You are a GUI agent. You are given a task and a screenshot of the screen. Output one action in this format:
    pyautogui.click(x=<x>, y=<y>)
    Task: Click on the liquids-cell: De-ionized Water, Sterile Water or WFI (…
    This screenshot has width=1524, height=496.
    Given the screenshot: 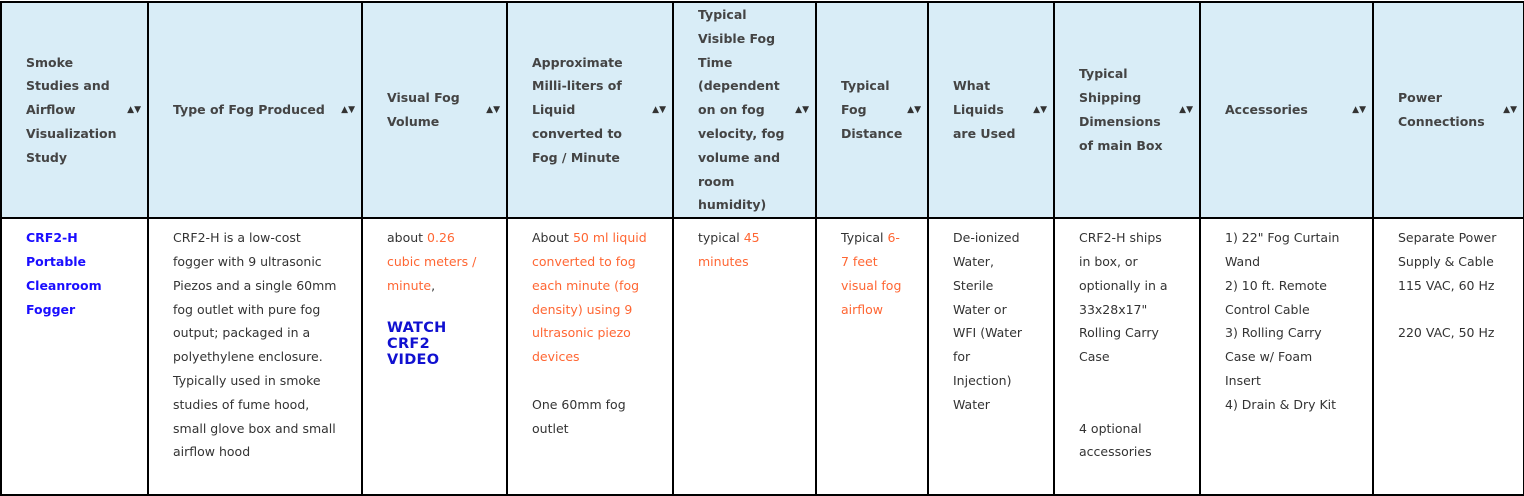 What is the action you would take?
    pyautogui.click(x=991, y=356)
    